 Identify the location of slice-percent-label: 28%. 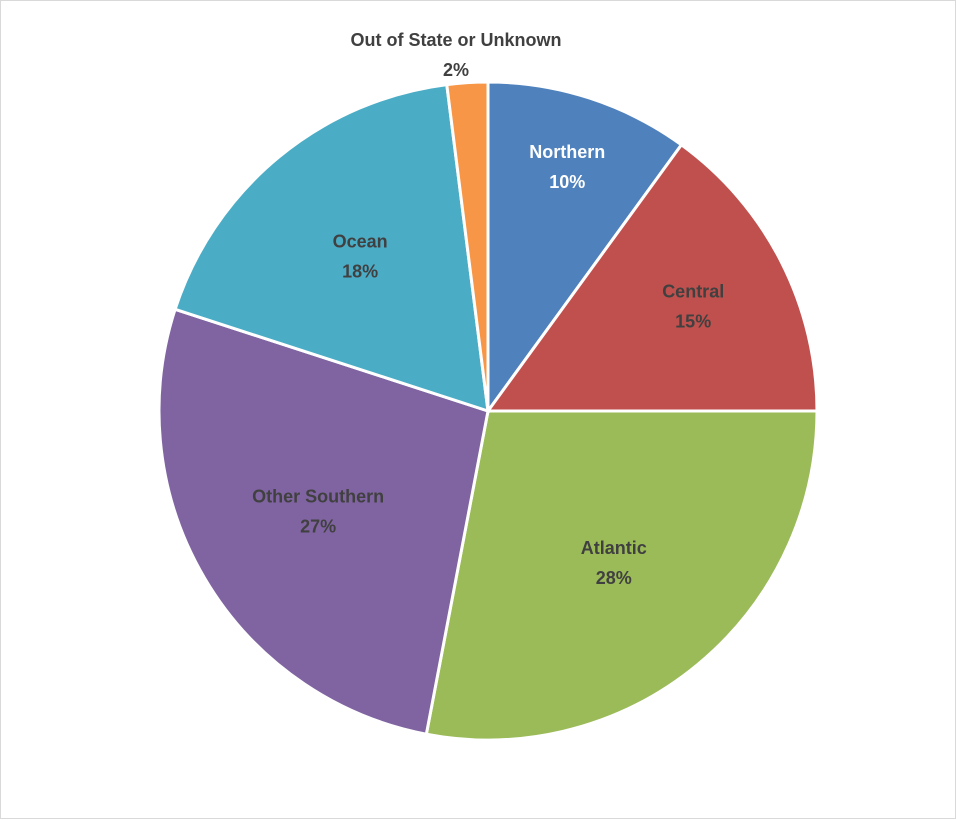
(614, 578).